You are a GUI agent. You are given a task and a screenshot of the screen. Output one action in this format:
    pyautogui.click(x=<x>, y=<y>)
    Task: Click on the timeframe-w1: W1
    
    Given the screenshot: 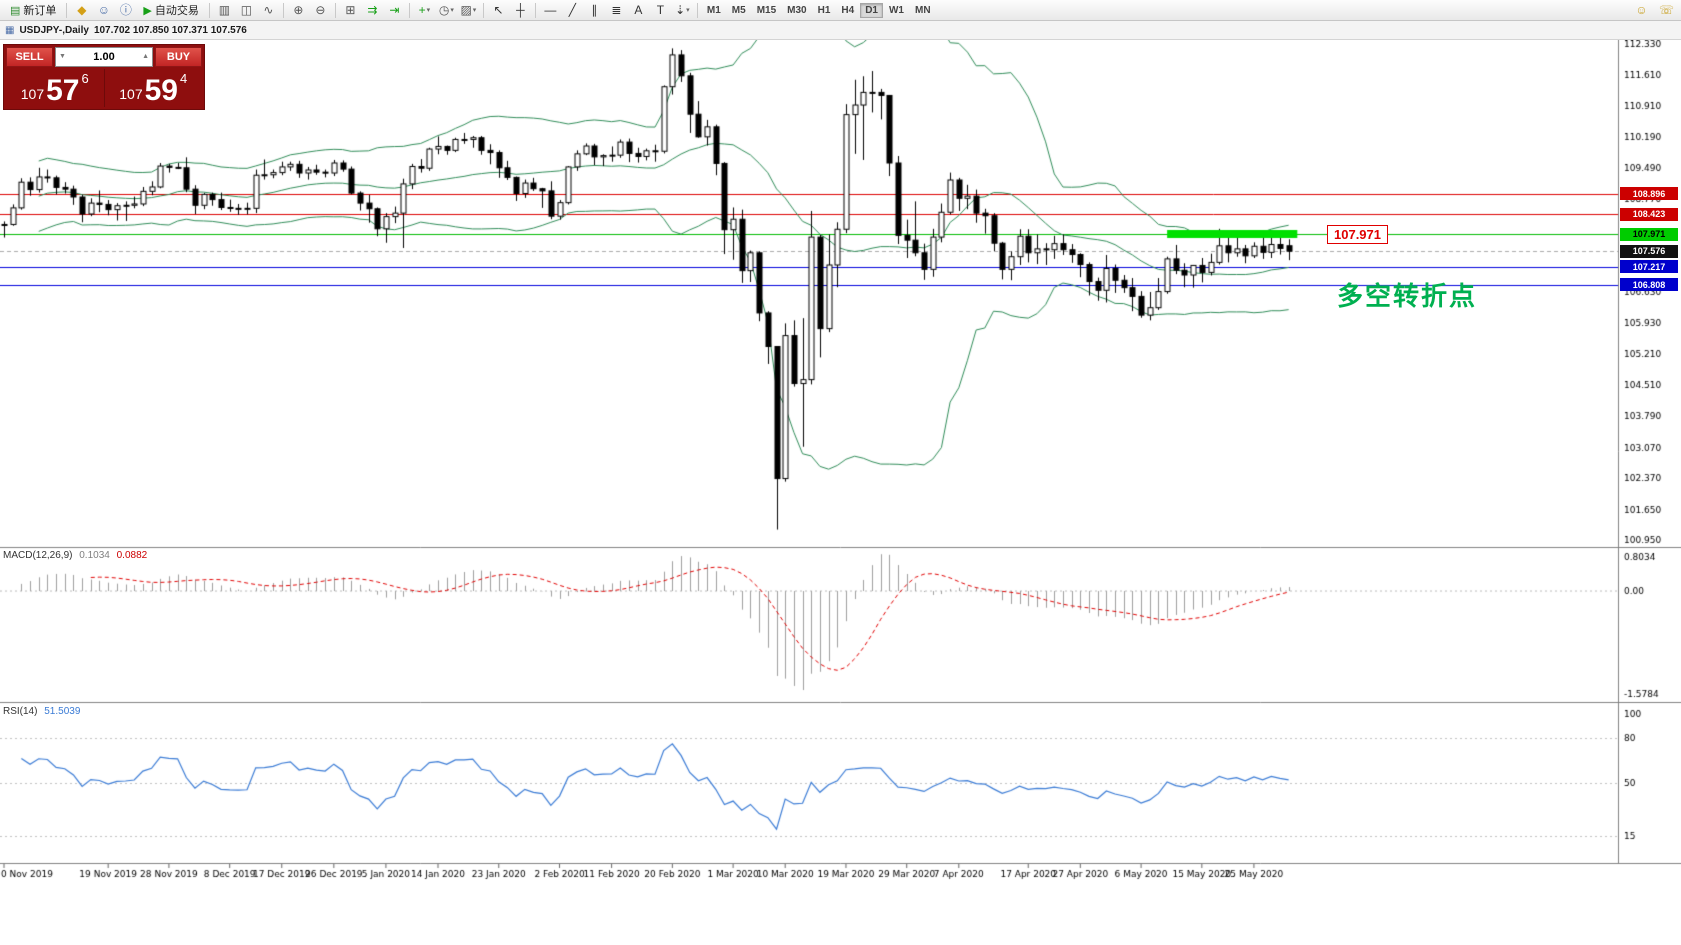 What is the action you would take?
    pyautogui.click(x=896, y=10)
    